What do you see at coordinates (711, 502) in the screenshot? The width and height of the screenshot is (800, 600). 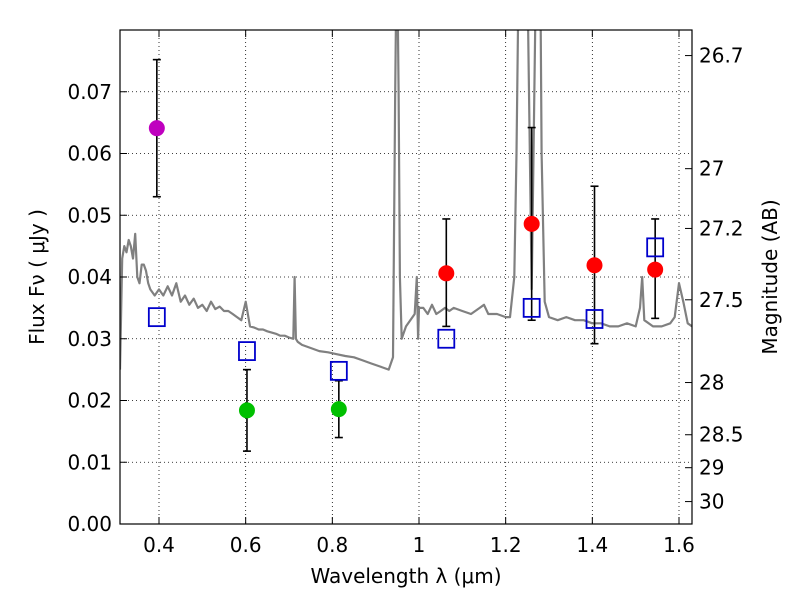 I see `right-tick-label: 30` at bounding box center [711, 502].